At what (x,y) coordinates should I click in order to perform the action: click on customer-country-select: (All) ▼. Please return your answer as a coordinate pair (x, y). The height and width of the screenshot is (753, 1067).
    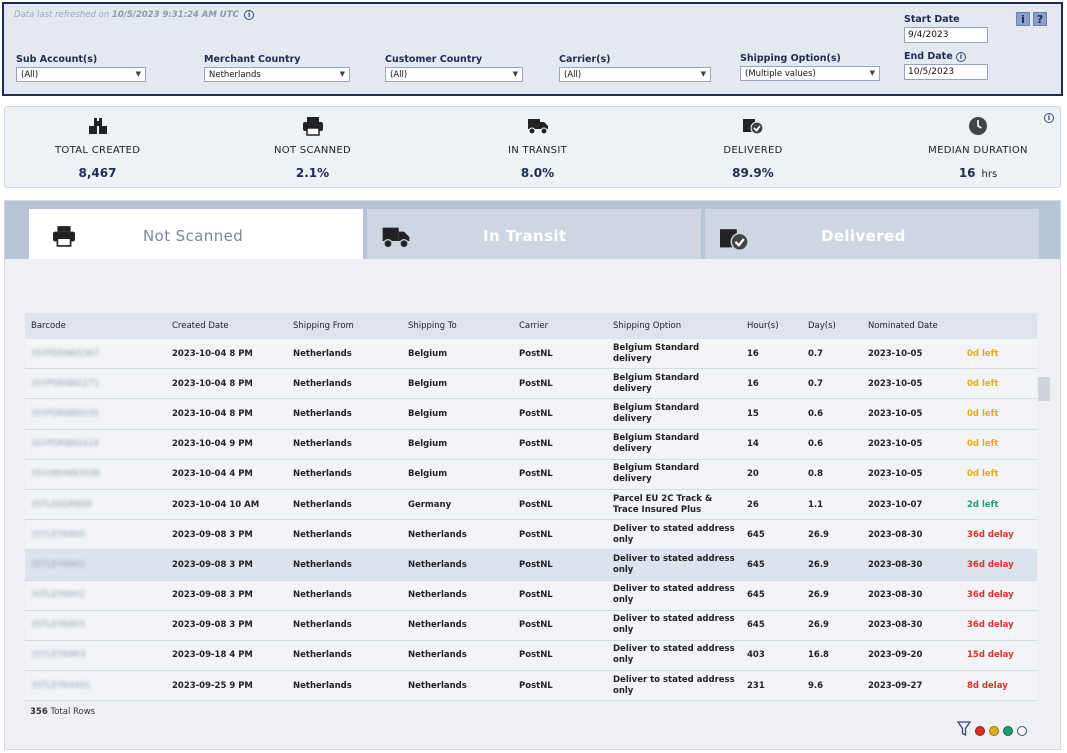
    Looking at the image, I should click on (454, 74).